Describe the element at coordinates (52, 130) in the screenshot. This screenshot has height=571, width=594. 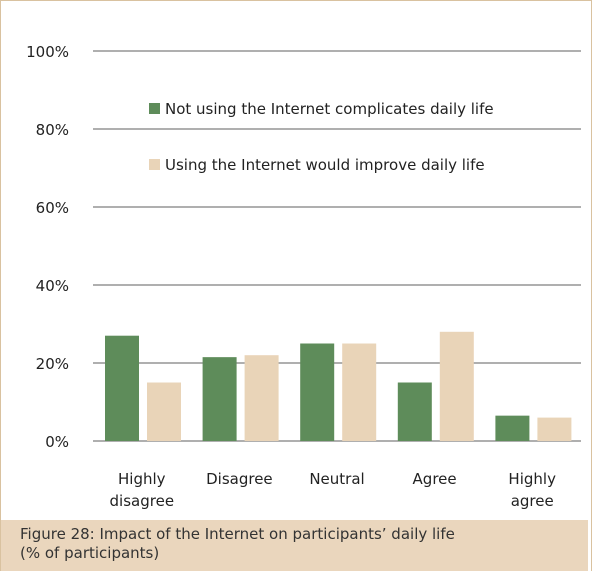
I see `y-tick-label: 80%` at that location.